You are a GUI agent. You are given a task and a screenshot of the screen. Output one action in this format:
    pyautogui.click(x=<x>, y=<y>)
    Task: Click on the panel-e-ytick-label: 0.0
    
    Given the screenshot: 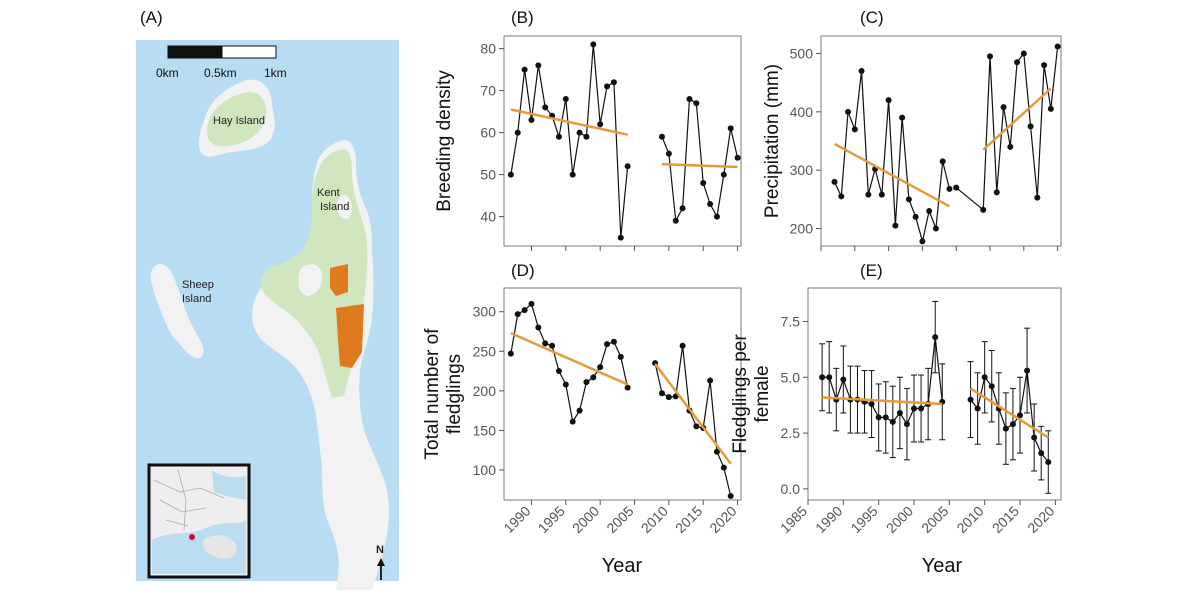 What is the action you would take?
    pyautogui.click(x=791, y=489)
    